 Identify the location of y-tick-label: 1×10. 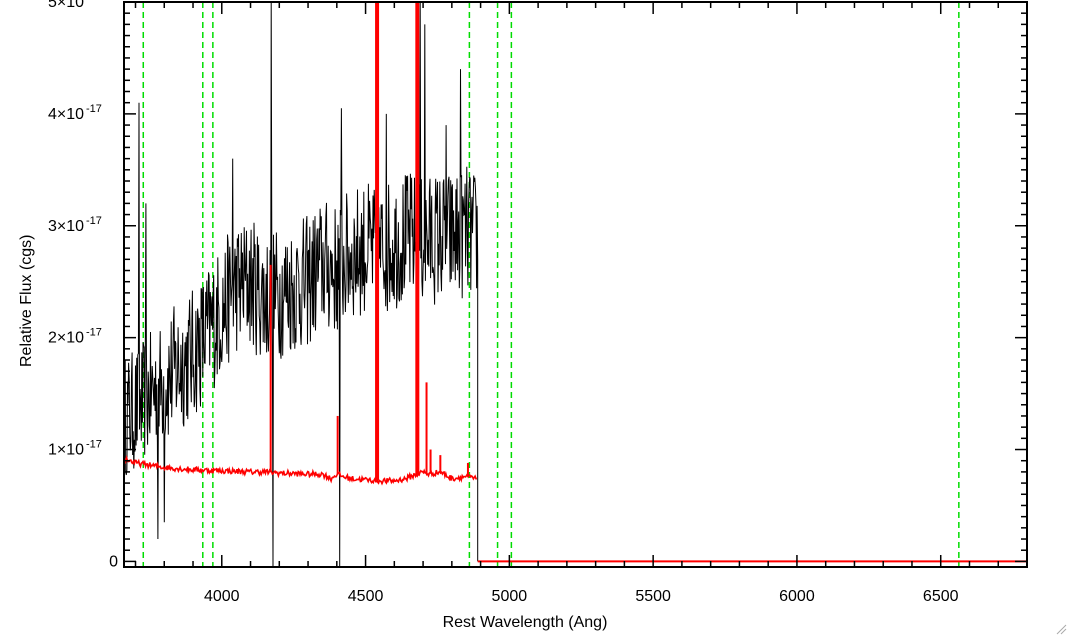
(66, 450).